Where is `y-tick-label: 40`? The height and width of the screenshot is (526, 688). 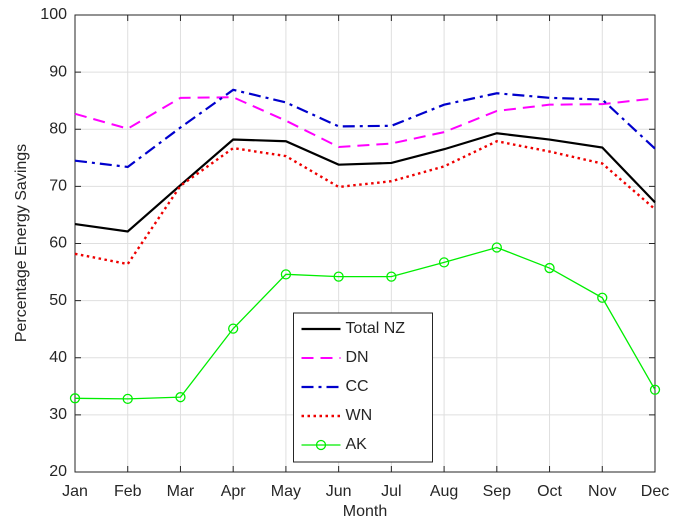 y-tick-label: 40 is located at coordinates (58, 357).